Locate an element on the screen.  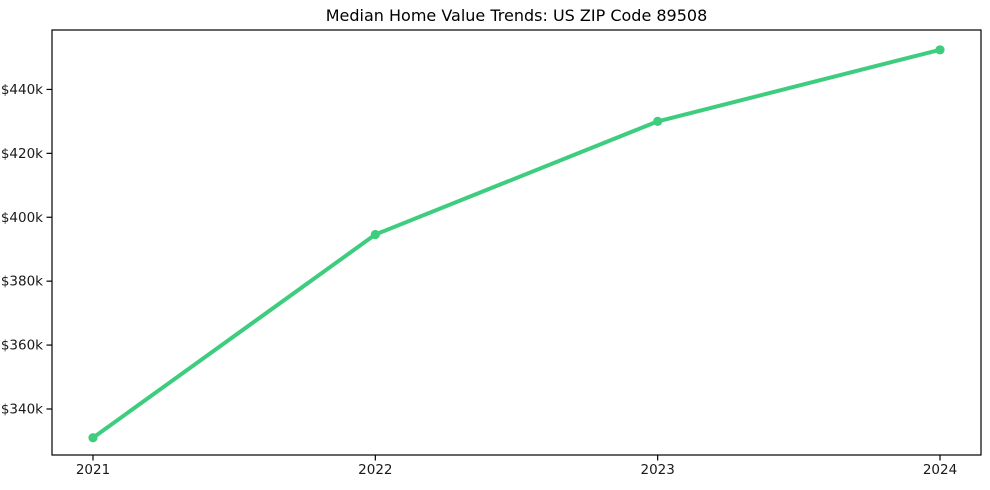
x-tick-label: 2024 is located at coordinates (940, 470).